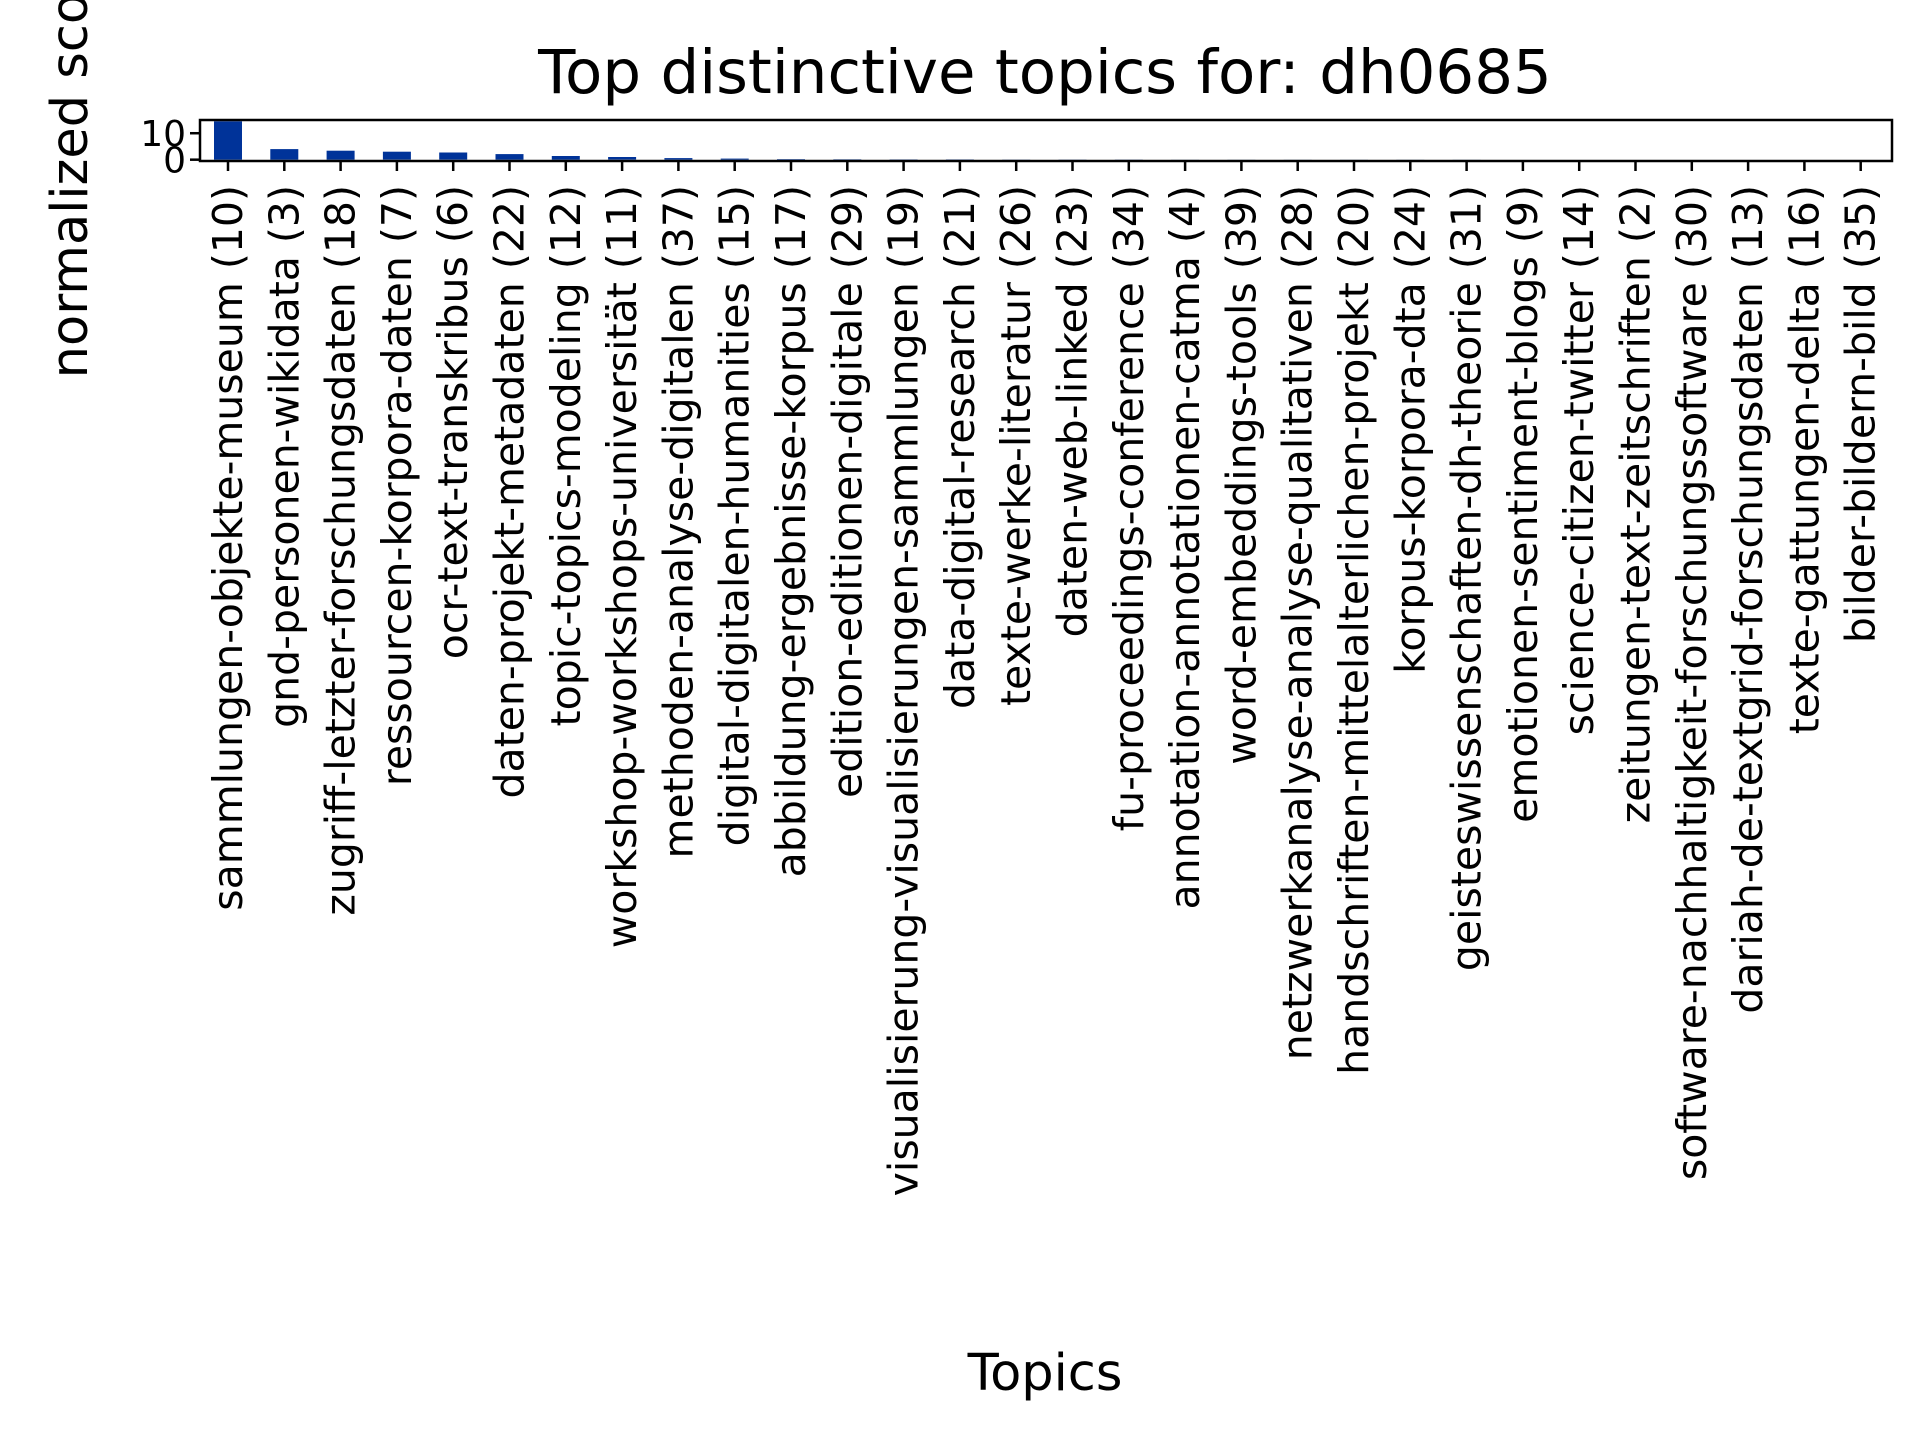  What do you see at coordinates (678, 521) in the screenshot?
I see `x-tick-label: methoden-analyse-digitalen (37)` at bounding box center [678, 521].